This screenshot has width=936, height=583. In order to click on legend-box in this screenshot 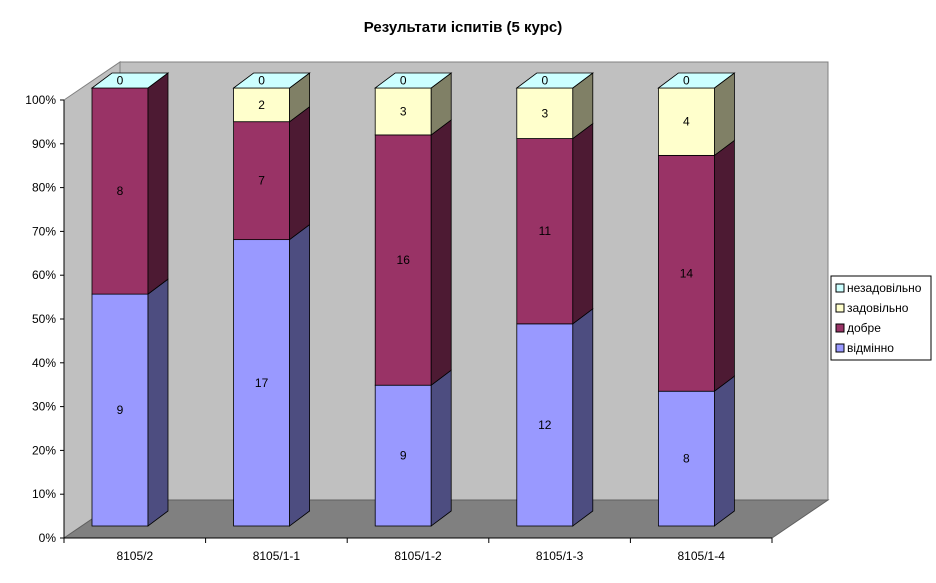, I will do `click(881, 318)`.